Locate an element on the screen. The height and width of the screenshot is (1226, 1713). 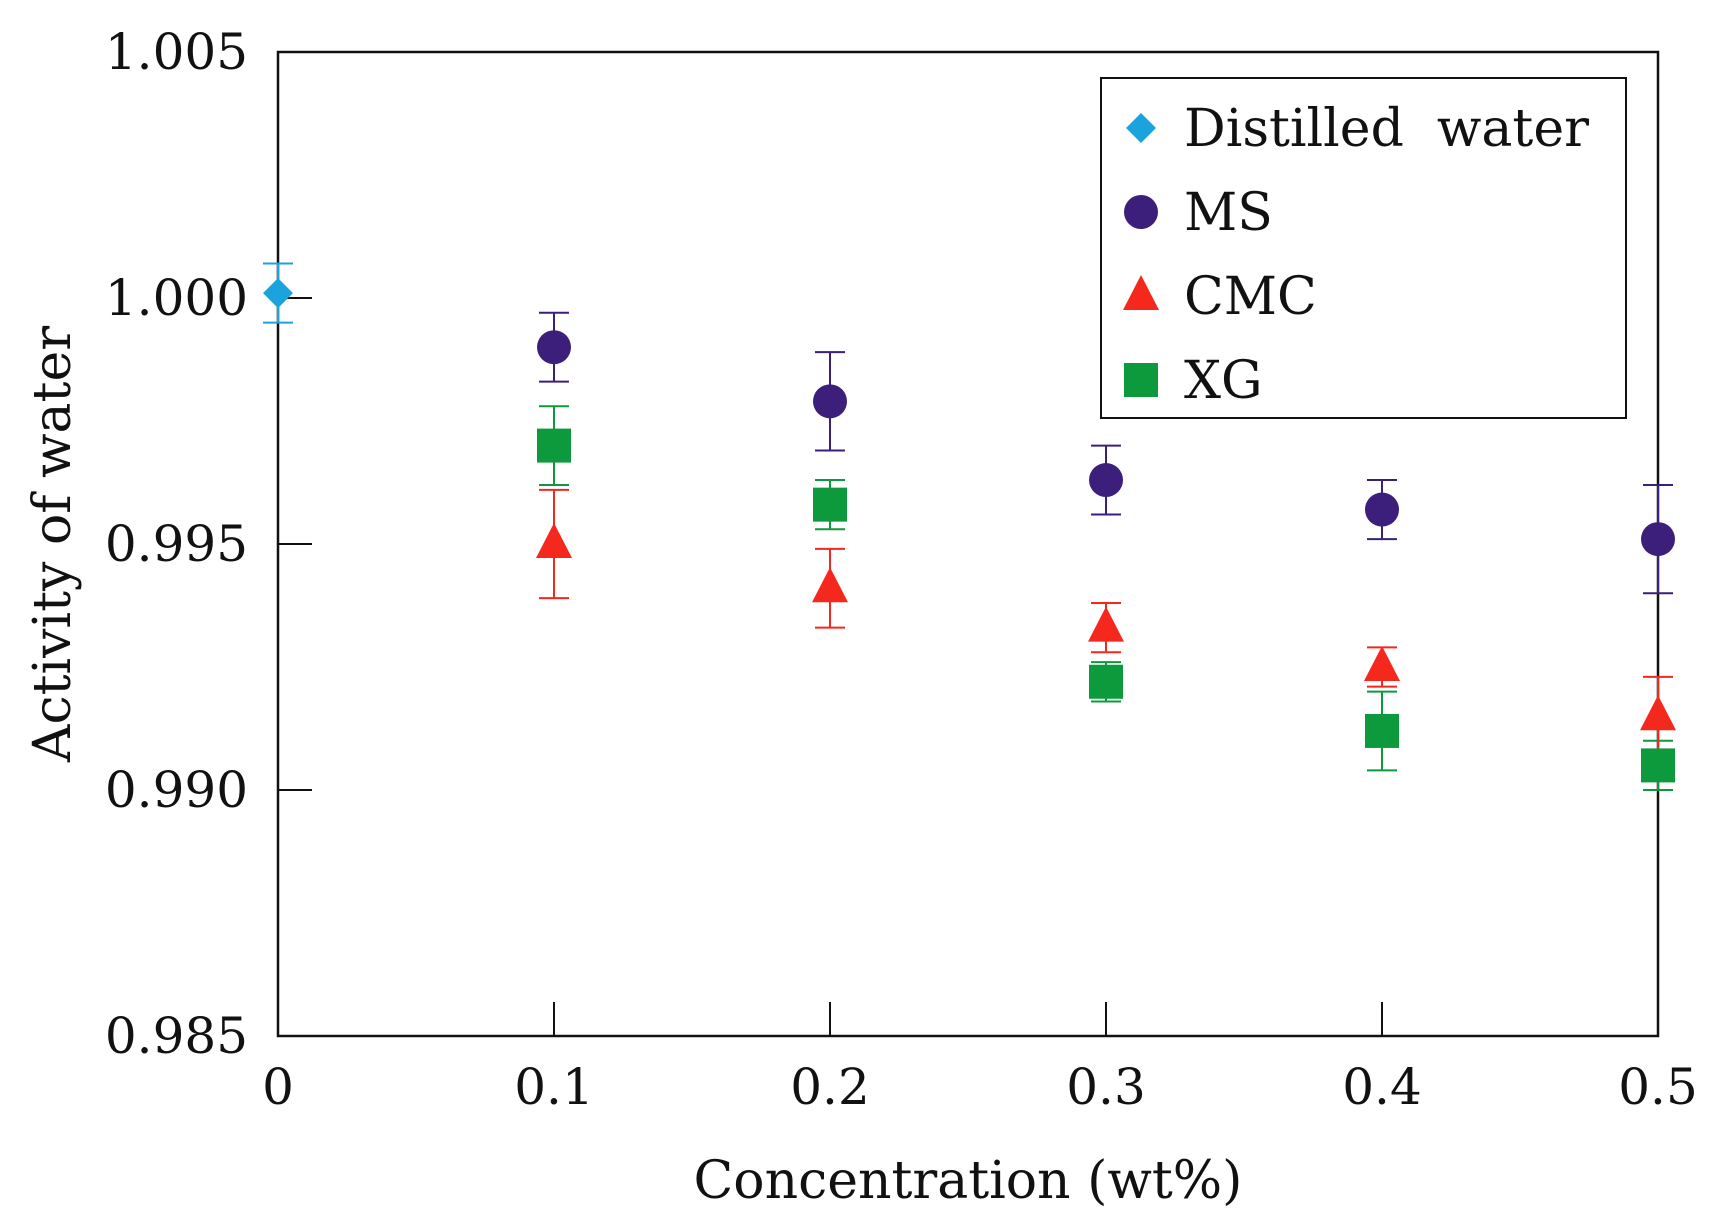
x-tick-label: 0.4 is located at coordinates (1382, 1087).